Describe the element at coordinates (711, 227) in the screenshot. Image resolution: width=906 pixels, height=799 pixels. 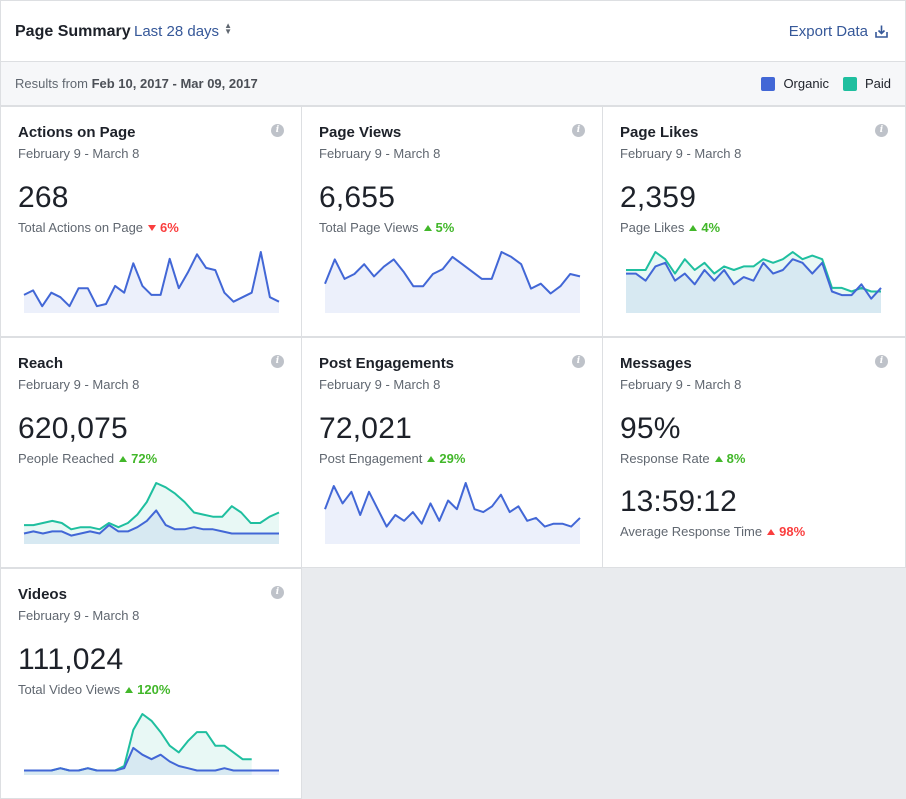
I see `change-value: 4%` at that location.